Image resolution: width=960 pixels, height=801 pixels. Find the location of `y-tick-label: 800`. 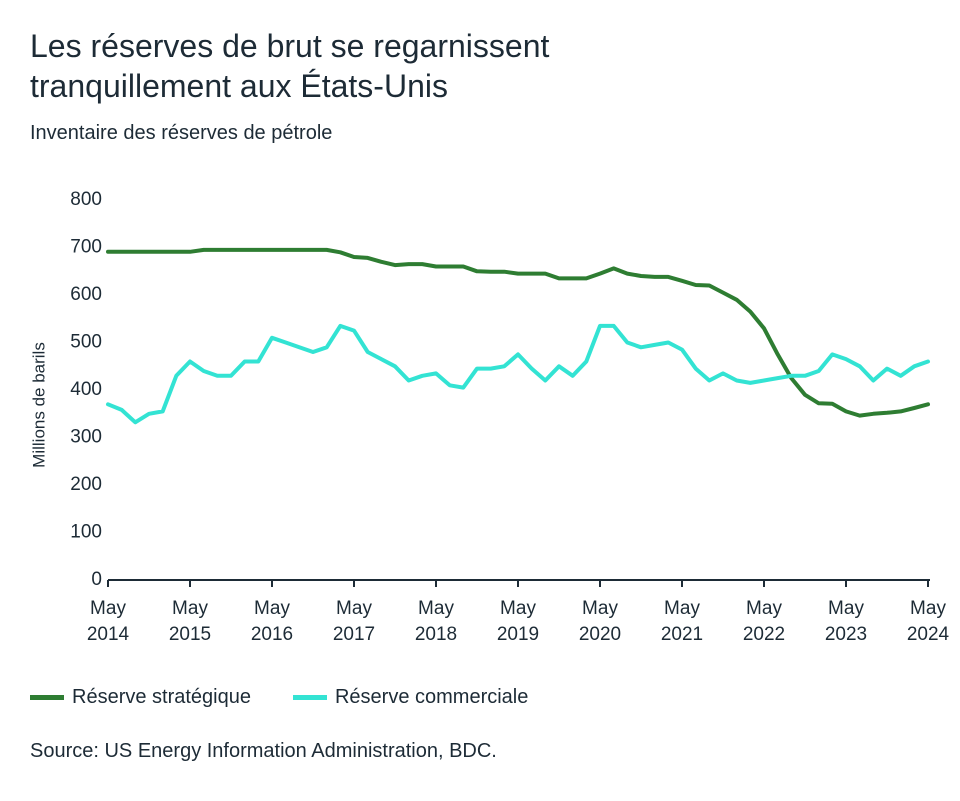

y-tick-label: 800 is located at coordinates (86, 199).